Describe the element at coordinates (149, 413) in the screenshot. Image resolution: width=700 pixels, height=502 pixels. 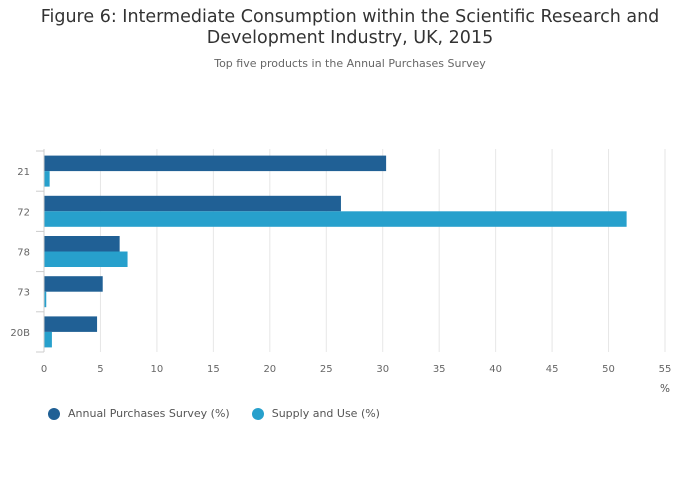
I see `legend-label-annual-purchases-survey: Annual Purchases Survey (%)` at that location.